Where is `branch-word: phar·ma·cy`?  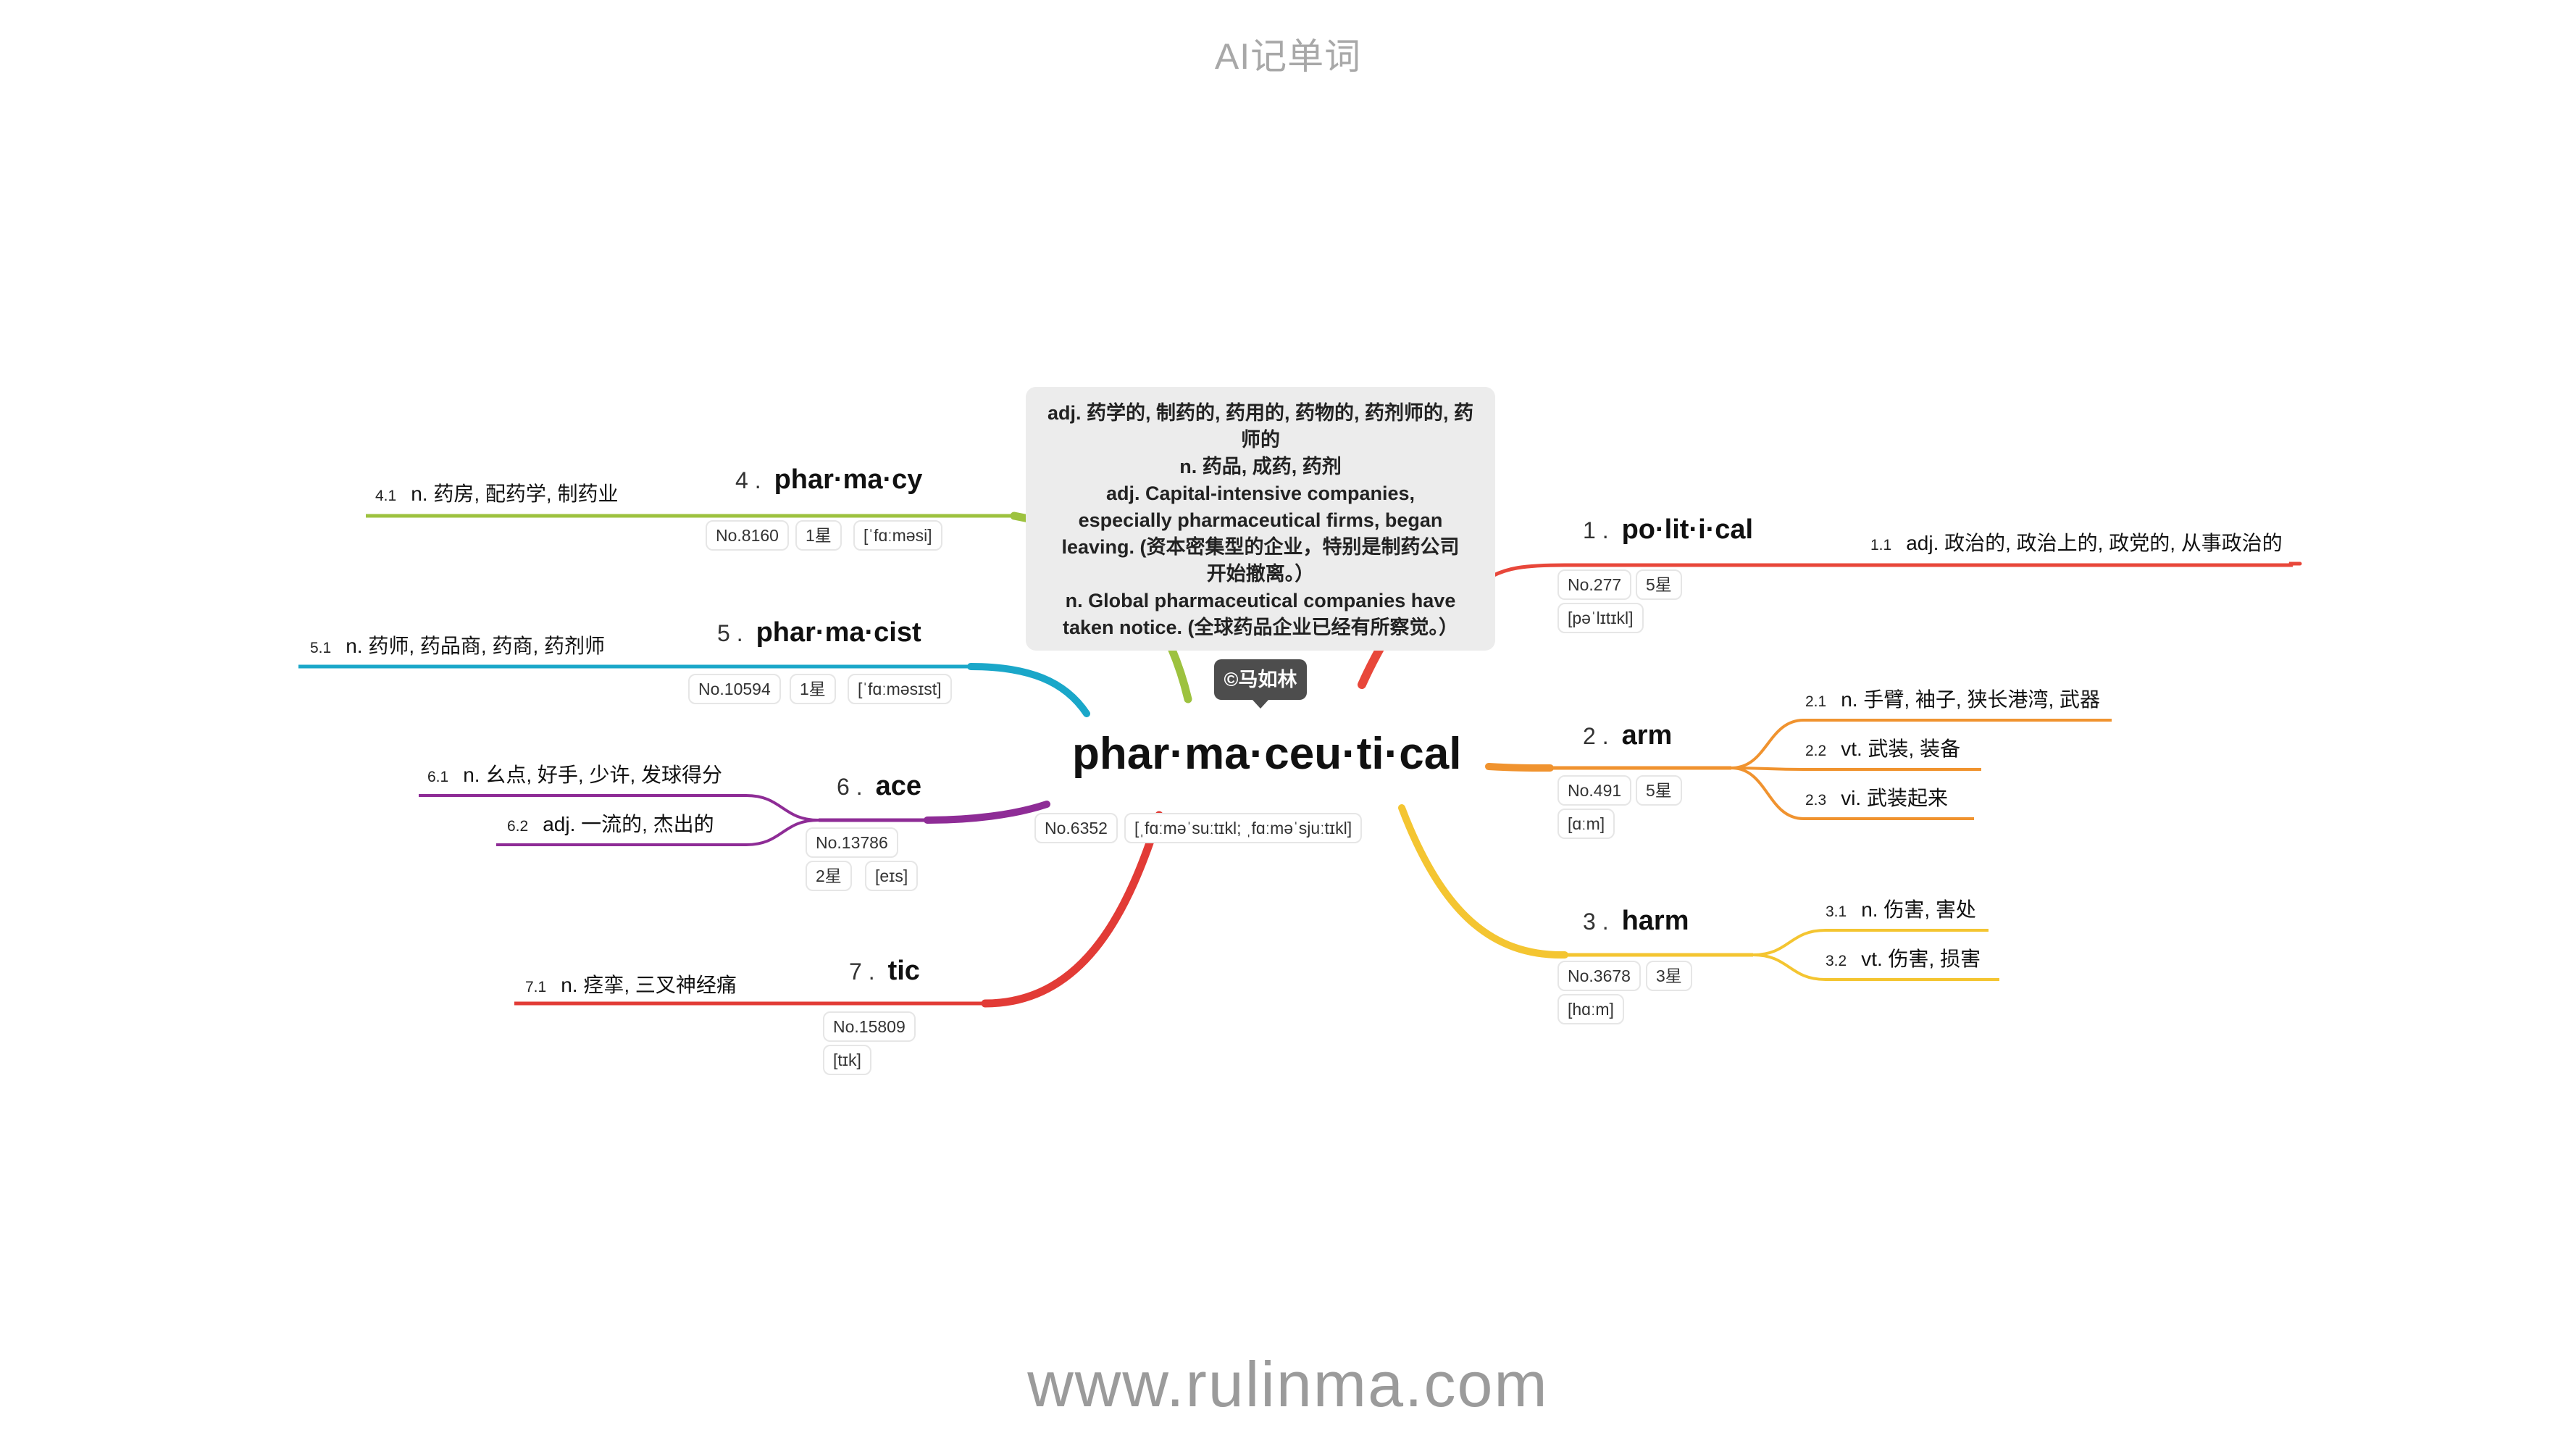
branch-word: phar·ma·cy is located at coordinates (848, 480).